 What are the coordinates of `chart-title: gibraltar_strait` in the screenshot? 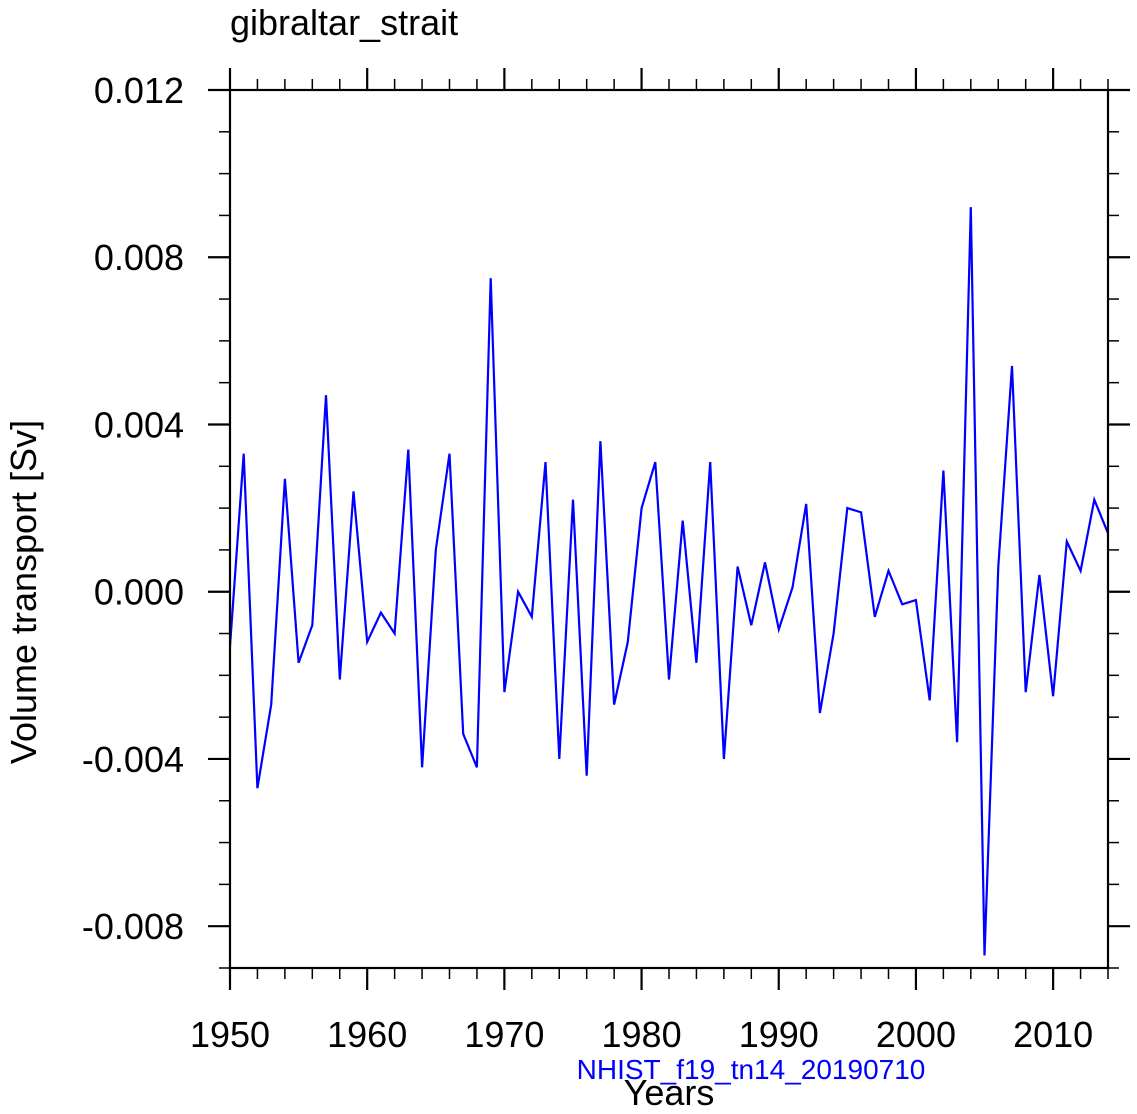 It's located at (344, 22).